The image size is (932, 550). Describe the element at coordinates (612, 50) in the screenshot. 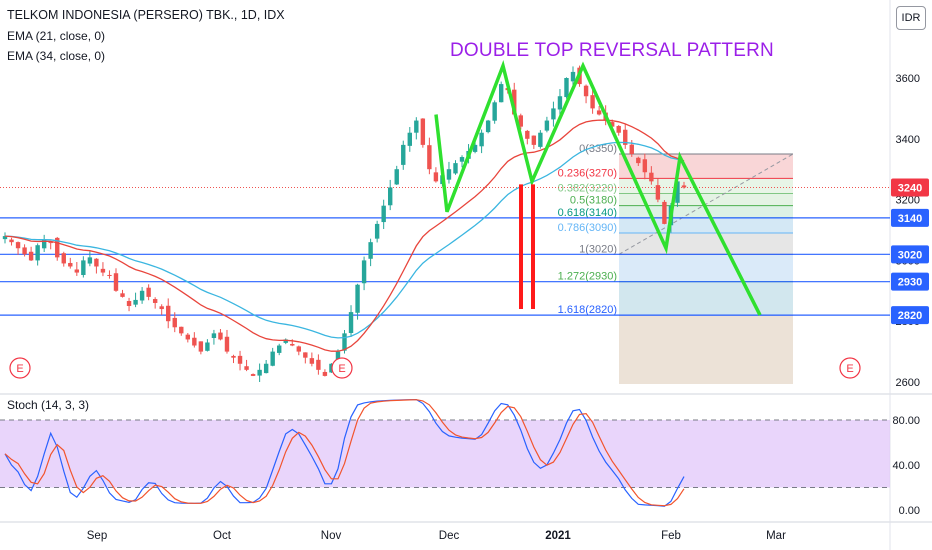

I see `pattern-annotation: DOUBLE TOP REVERSAL PATTERN` at that location.